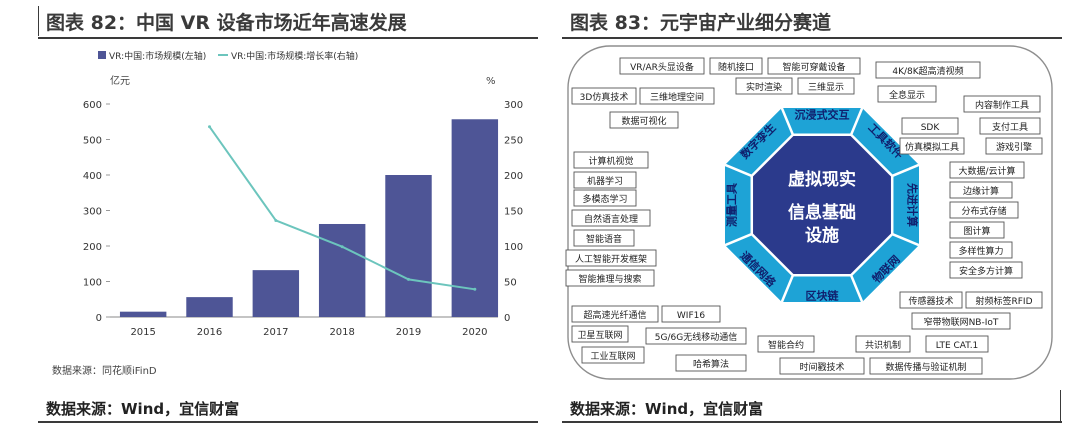 This screenshot has width=1080, height=434. What do you see at coordinates (925, 367) in the screenshot?
I see `label-text-41: 数据传播与验证机制` at bounding box center [925, 367].